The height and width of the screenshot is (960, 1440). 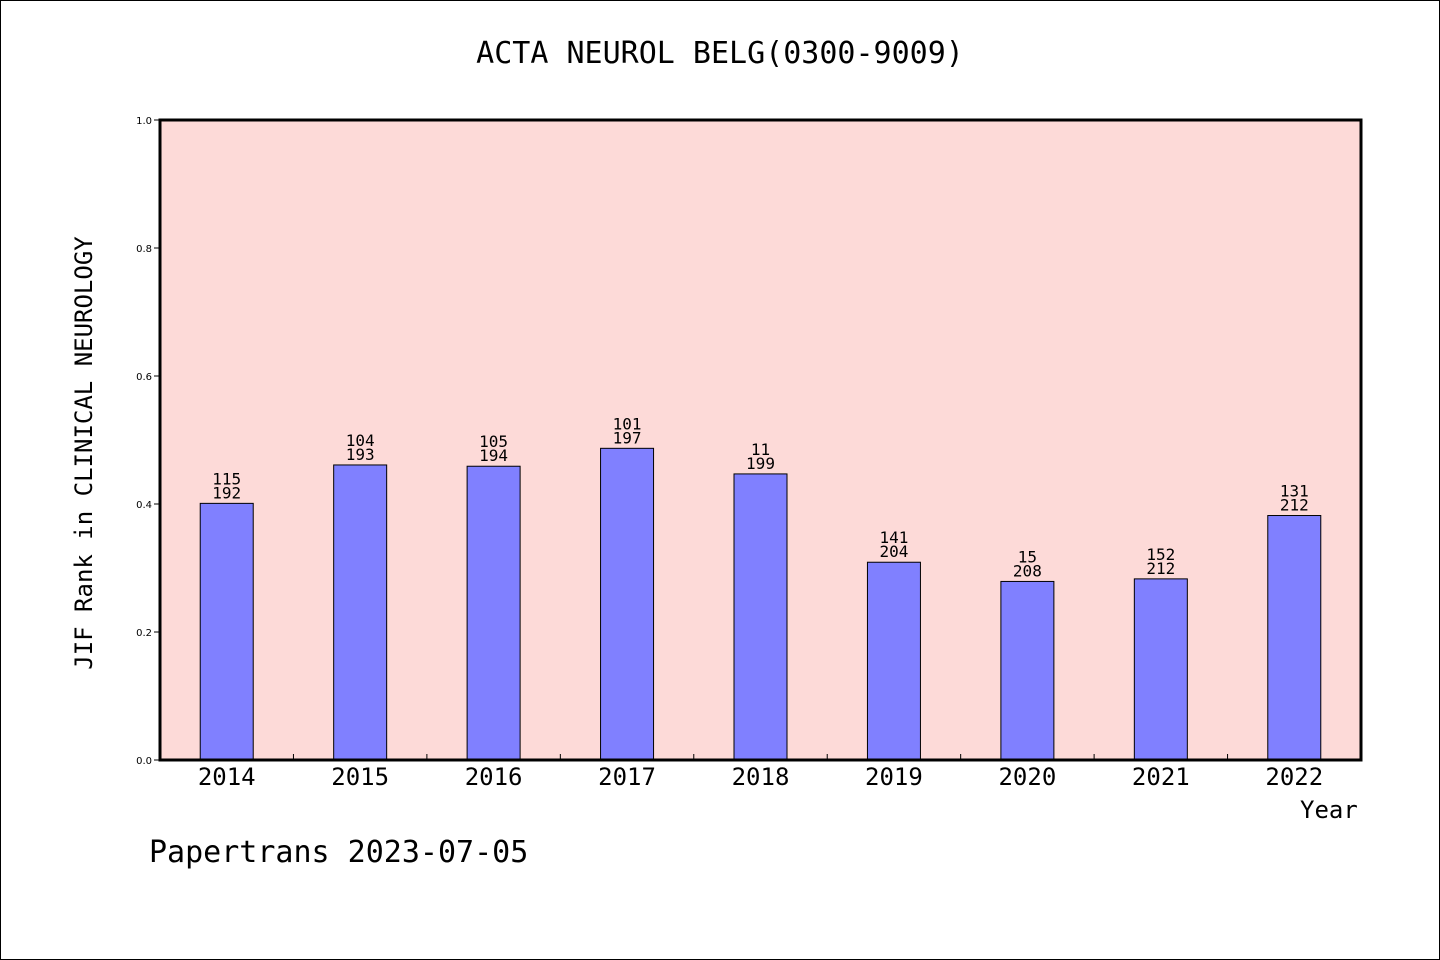 What do you see at coordinates (144, 377) in the screenshot?
I see `y-tick-label: 0.6` at bounding box center [144, 377].